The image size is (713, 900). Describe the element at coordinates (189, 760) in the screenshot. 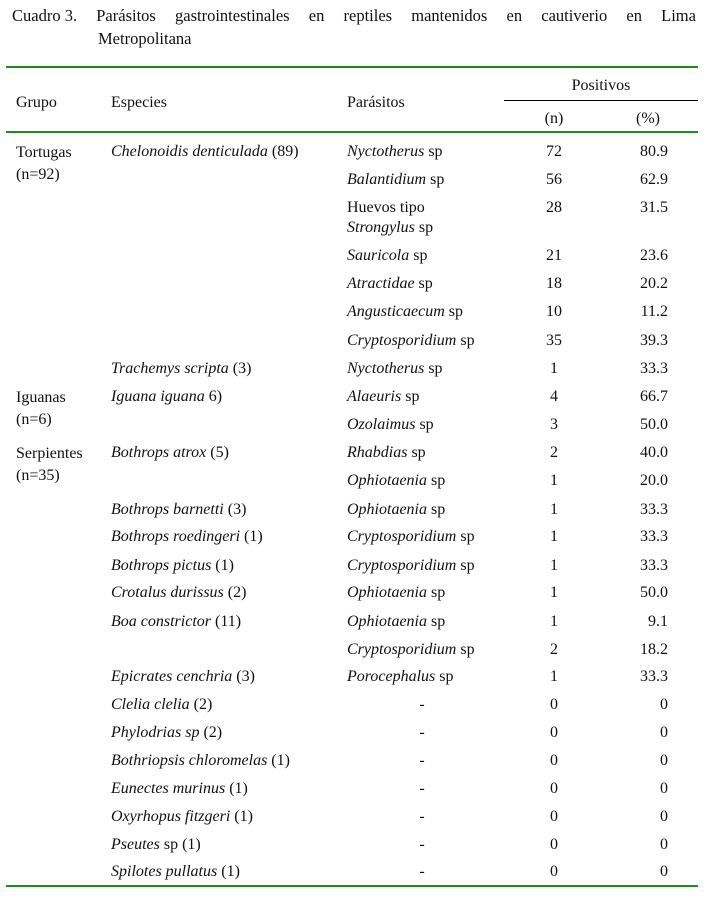

I see `species-name: Bothriopsis chloromelas` at that location.